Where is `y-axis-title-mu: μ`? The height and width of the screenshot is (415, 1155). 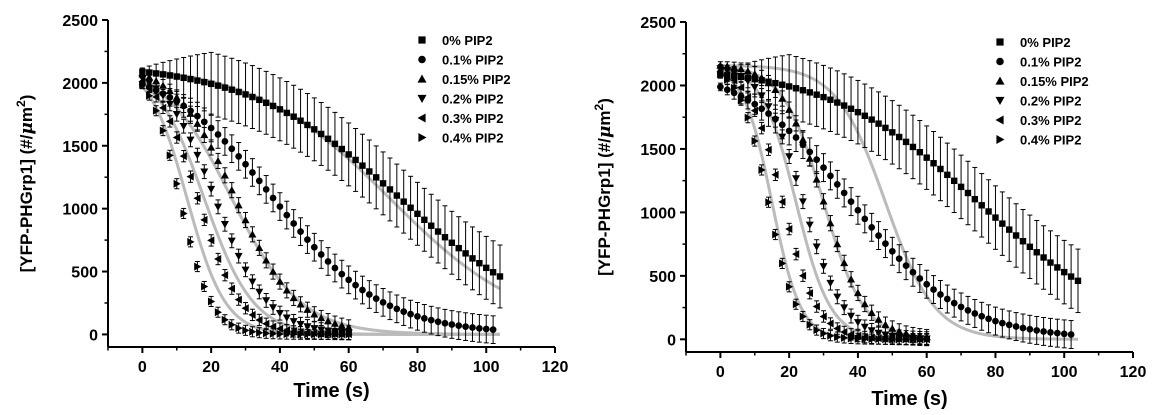 y-axis-title-mu: μ is located at coordinates (605, 132).